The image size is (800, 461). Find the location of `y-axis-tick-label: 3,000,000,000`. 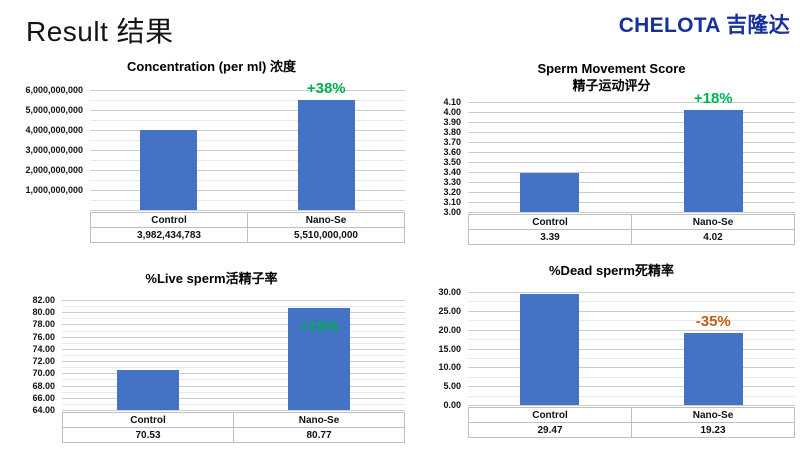

y-axis-tick-label: 3,000,000,000 is located at coordinates (54, 150).